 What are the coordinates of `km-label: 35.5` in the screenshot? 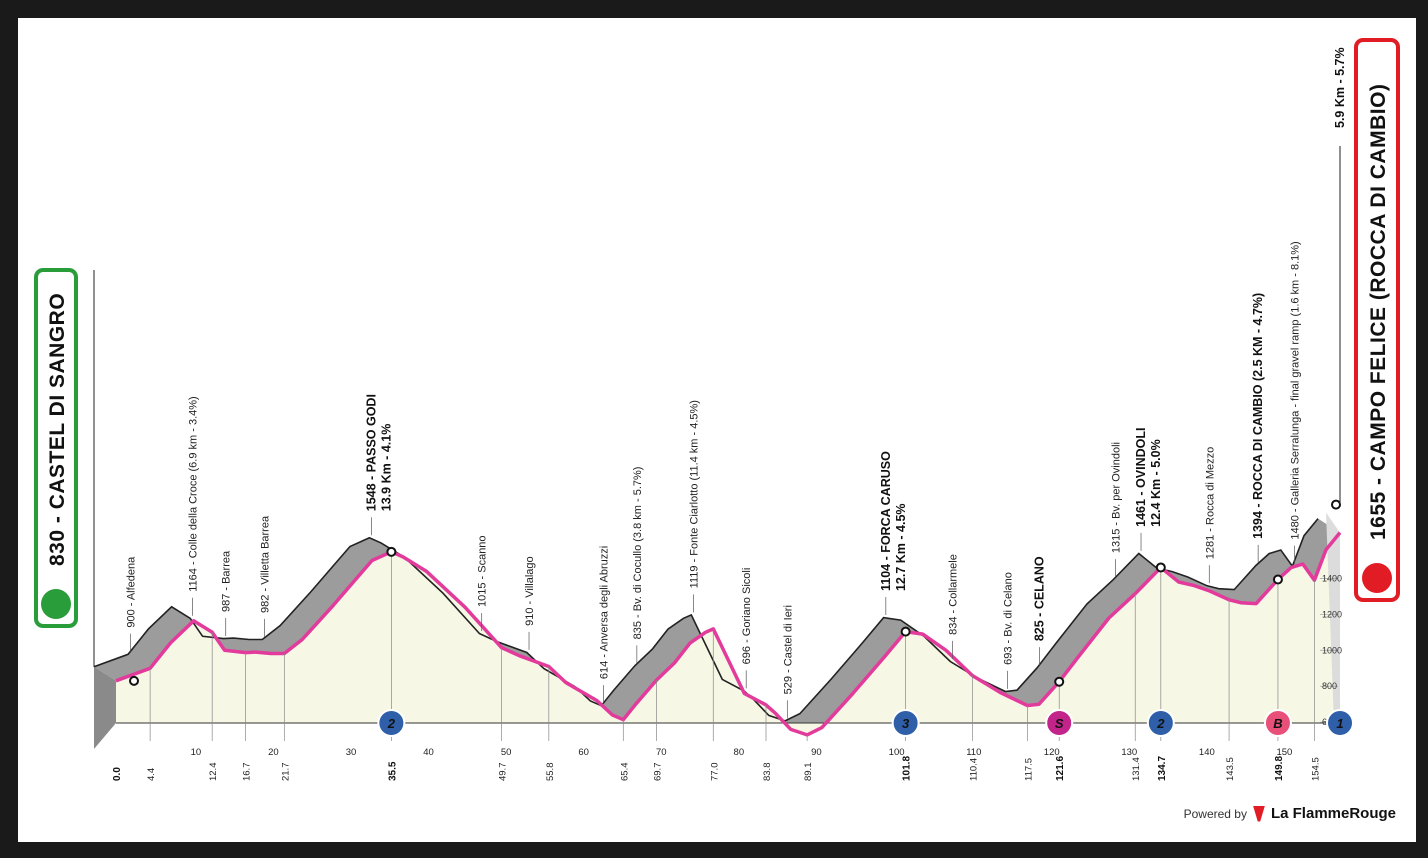 It's located at (392, 771).